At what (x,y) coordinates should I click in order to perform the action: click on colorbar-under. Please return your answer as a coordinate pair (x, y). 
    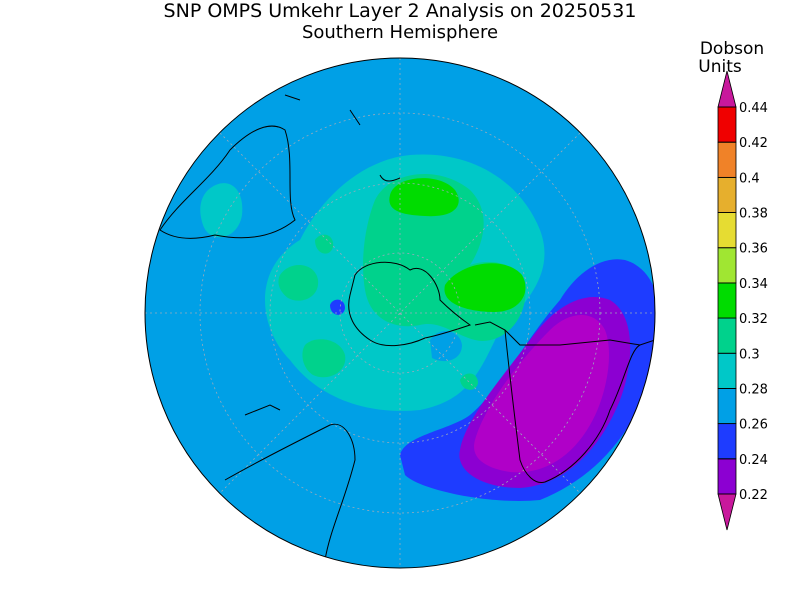
    Looking at the image, I should click on (727, 512).